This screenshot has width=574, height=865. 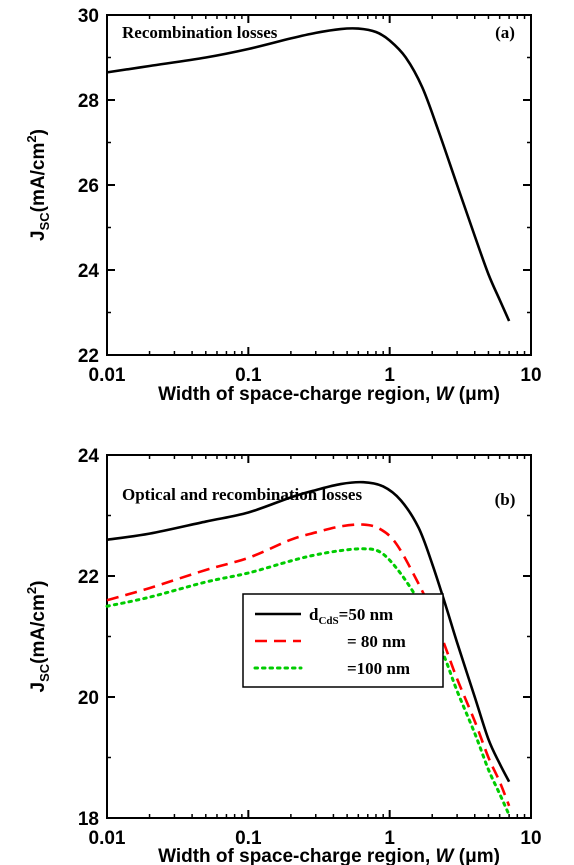 What do you see at coordinates (88, 186) in the screenshot?
I see `y-tick-label: 26` at bounding box center [88, 186].